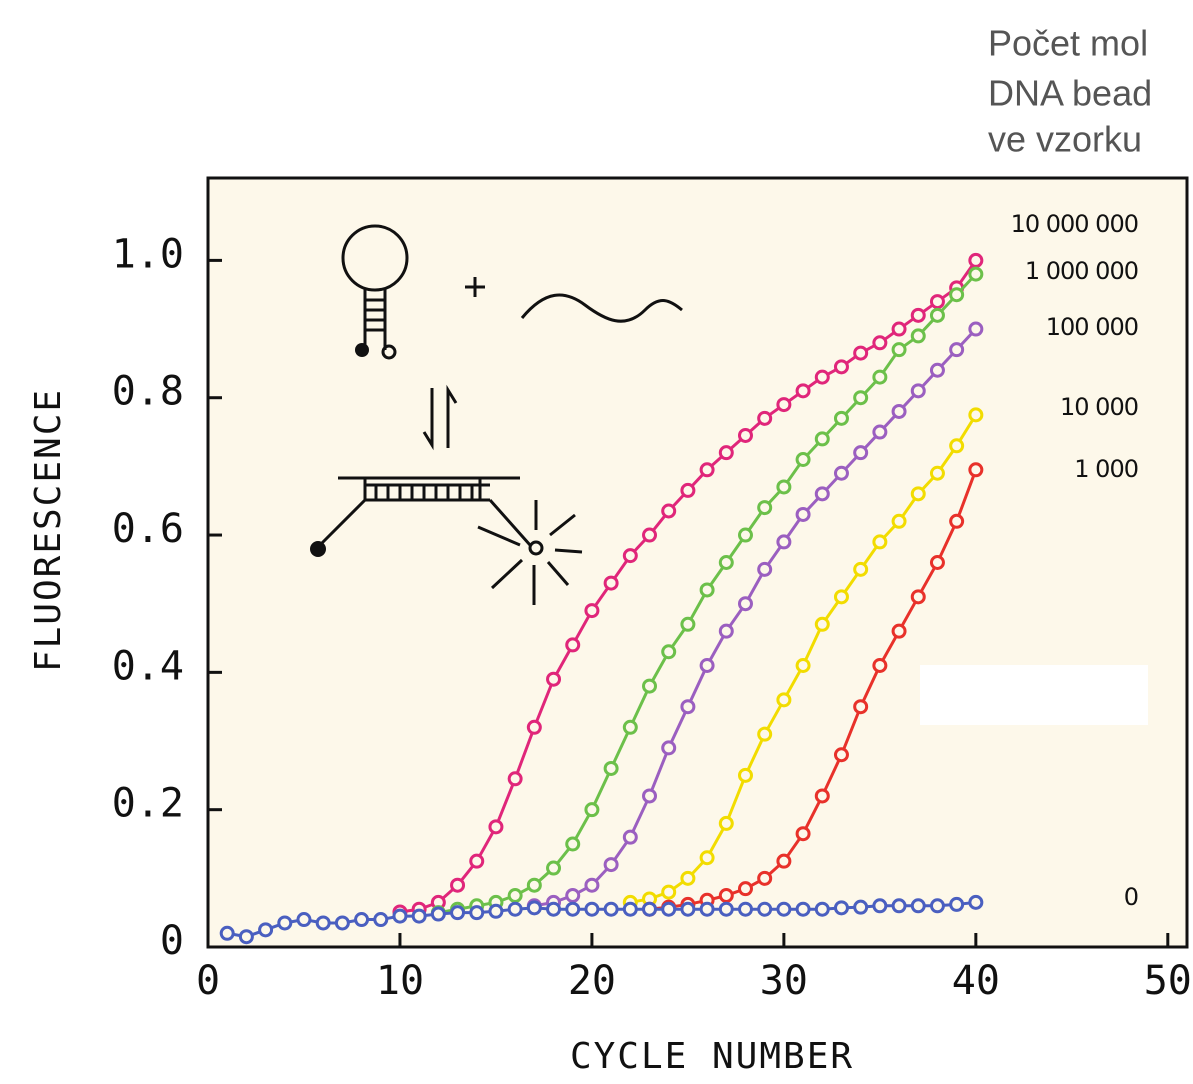 This screenshot has height=1084, width=1193. Describe the element at coordinates (1070, 93) in the screenshot. I see `annotation: DNA bead` at that location.